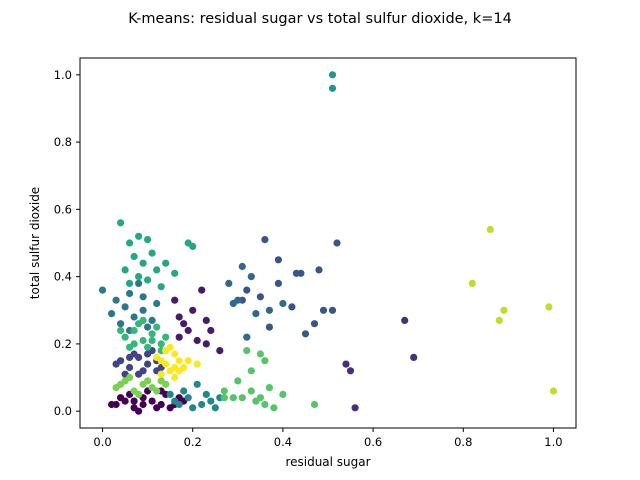 The image size is (640, 480). Describe the element at coordinates (553, 442) in the screenshot. I see `x-tick-label-5: 1.0` at that location.